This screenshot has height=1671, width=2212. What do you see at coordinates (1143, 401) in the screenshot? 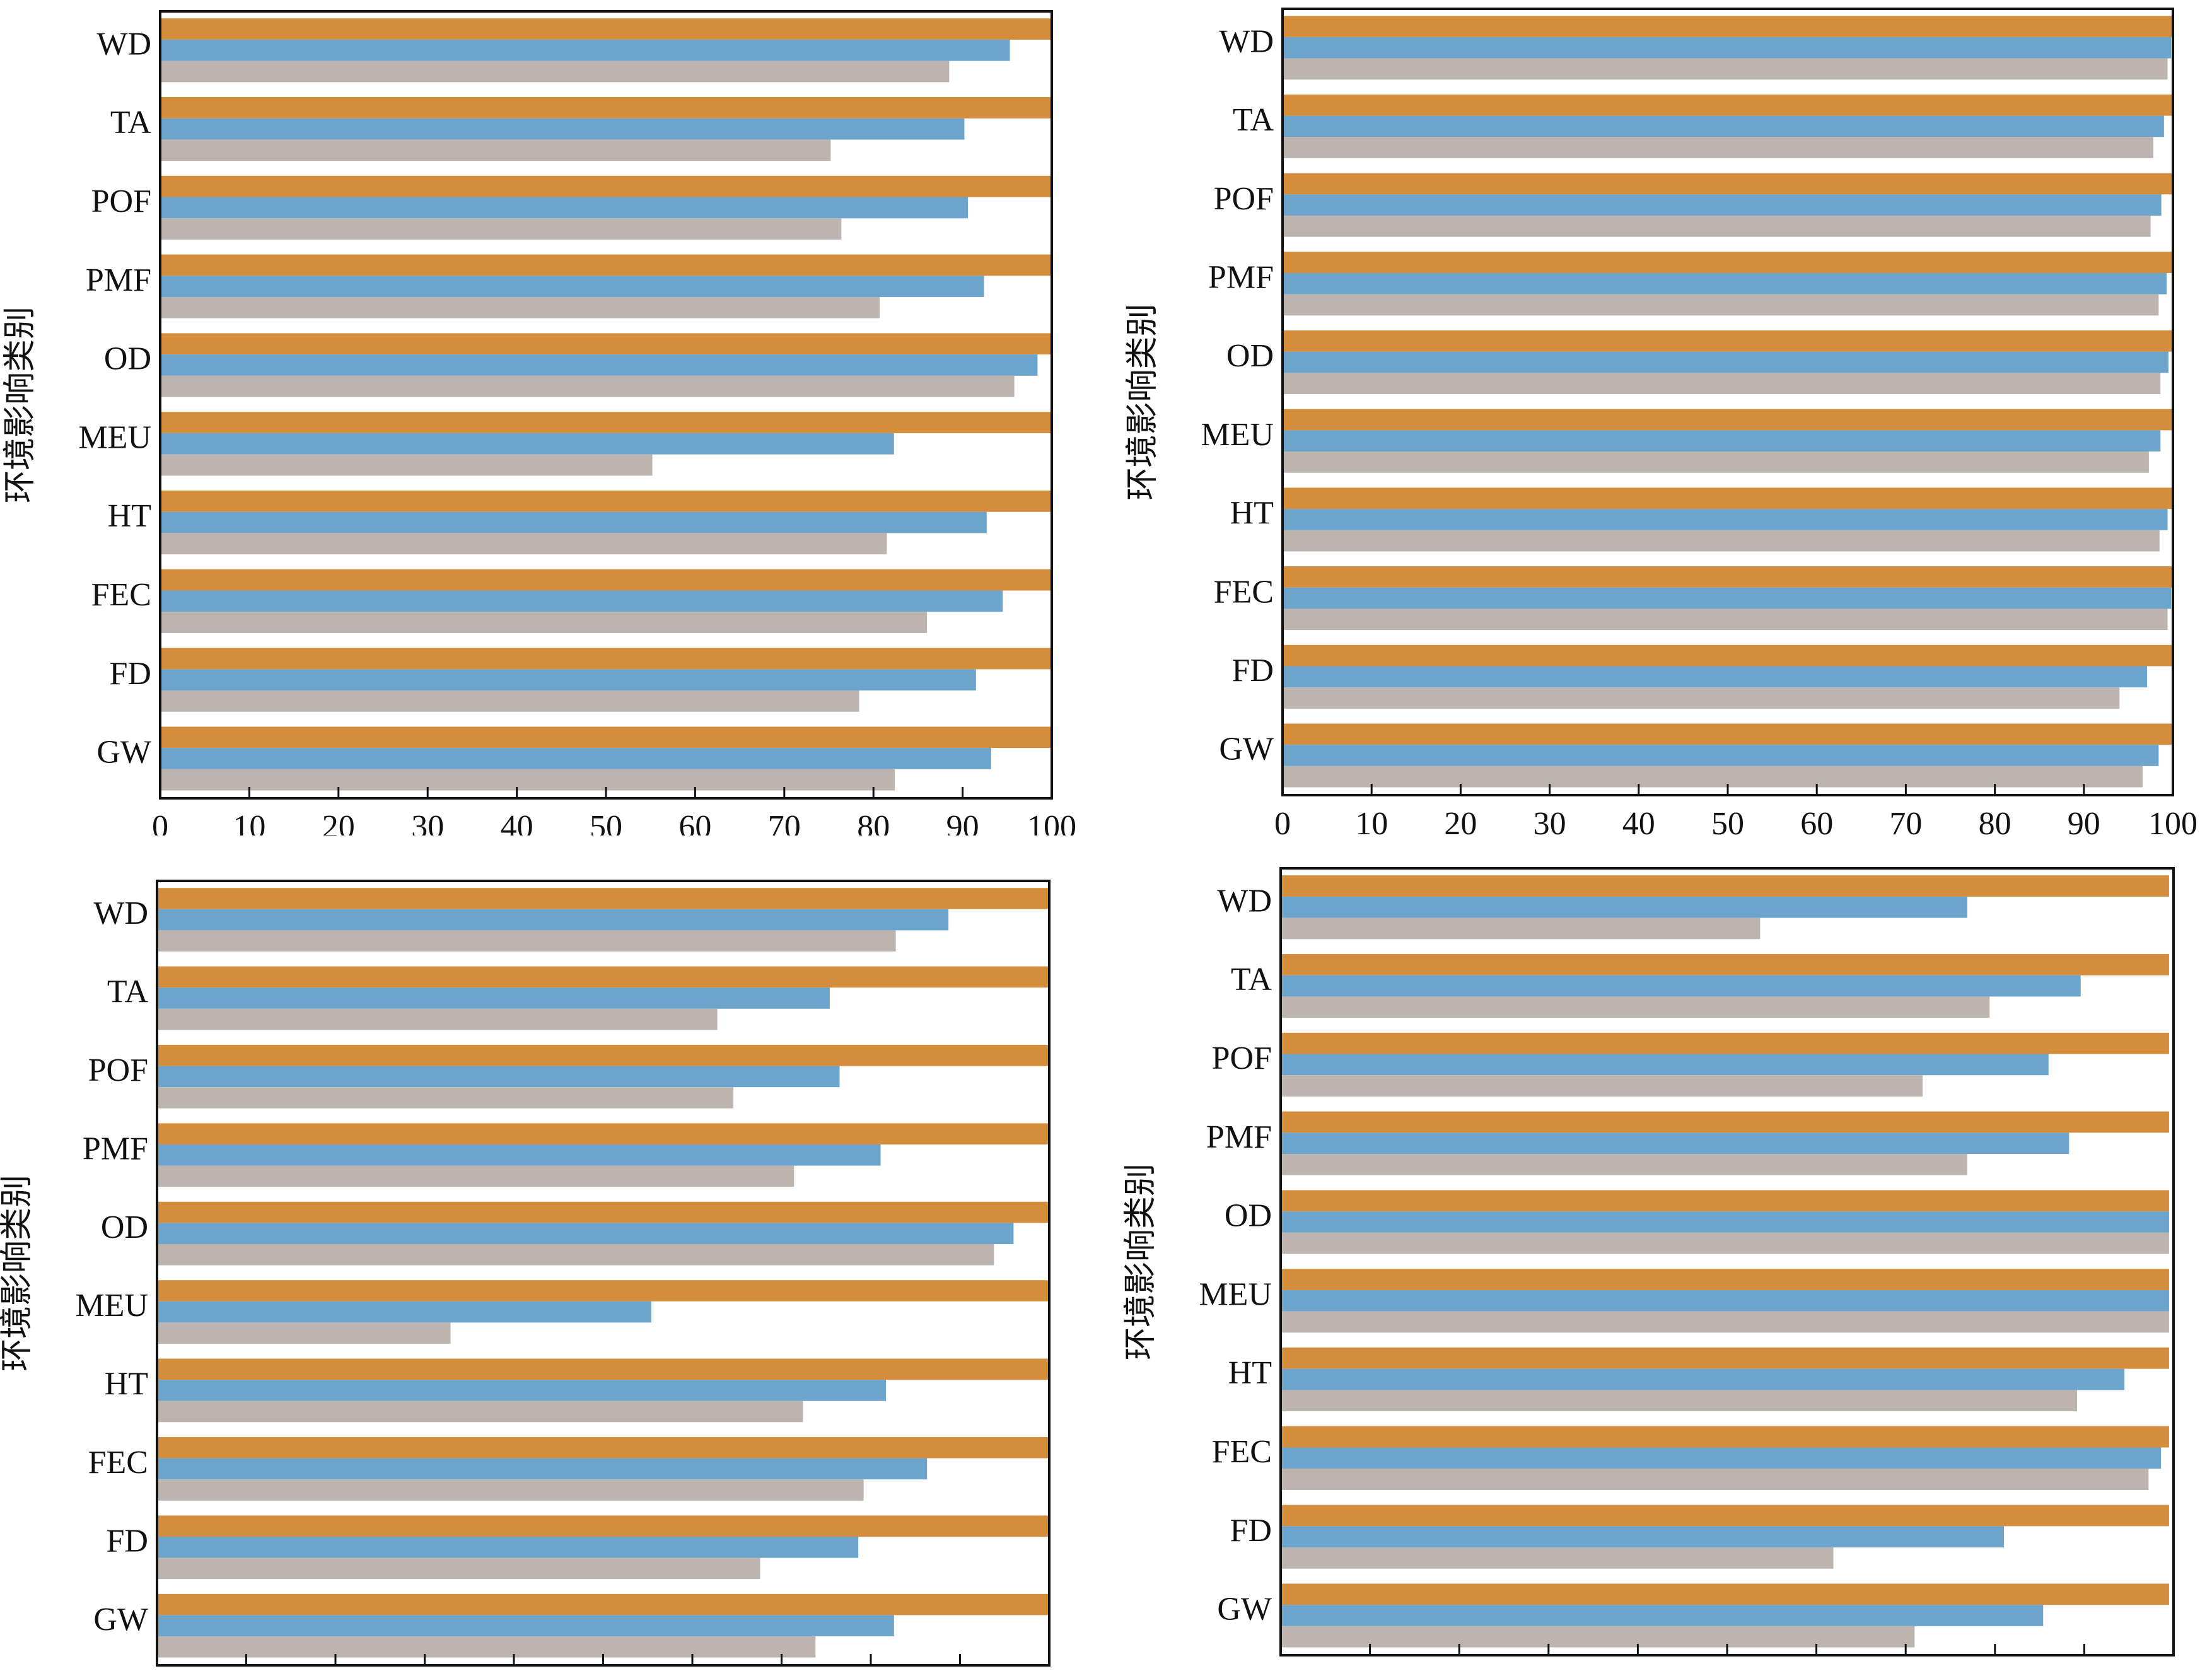
I see `y-axis-label: 环境影响类别` at bounding box center [1143, 401].